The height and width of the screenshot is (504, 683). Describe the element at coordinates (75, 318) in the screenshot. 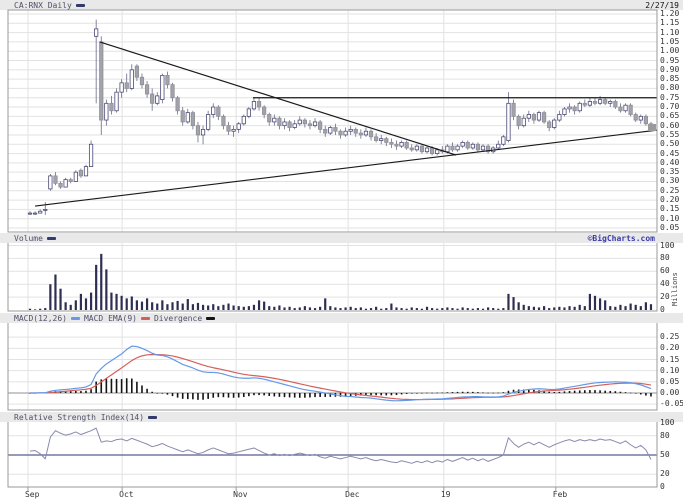

I see `macd-legend-dash-icon` at that location.